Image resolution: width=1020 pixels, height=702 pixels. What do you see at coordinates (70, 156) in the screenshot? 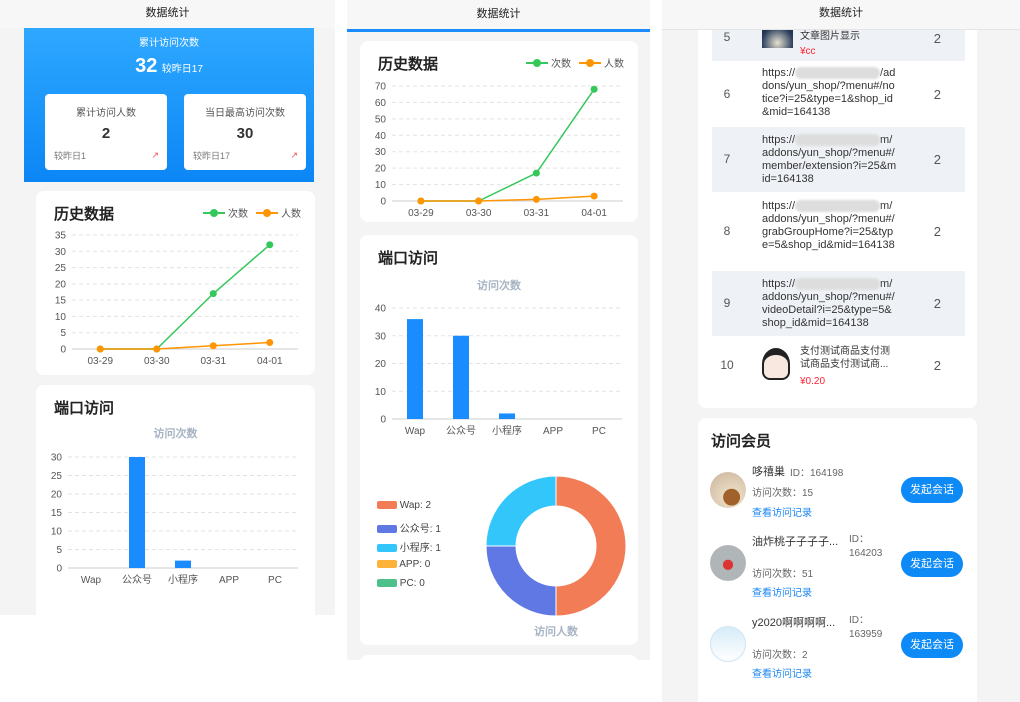
I see `summary-card-delta: 较昨日1` at bounding box center [70, 156].